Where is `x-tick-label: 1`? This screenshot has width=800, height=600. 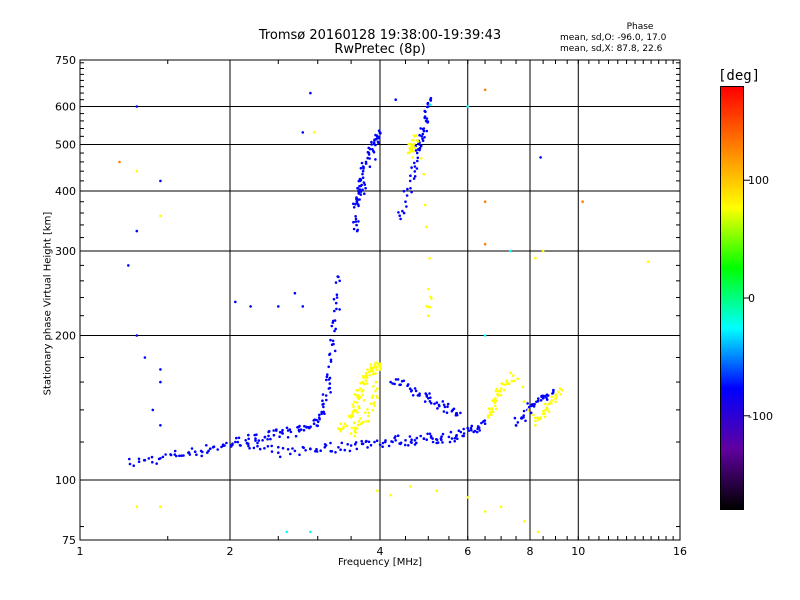
x-tick-label: 1 is located at coordinates (80, 551).